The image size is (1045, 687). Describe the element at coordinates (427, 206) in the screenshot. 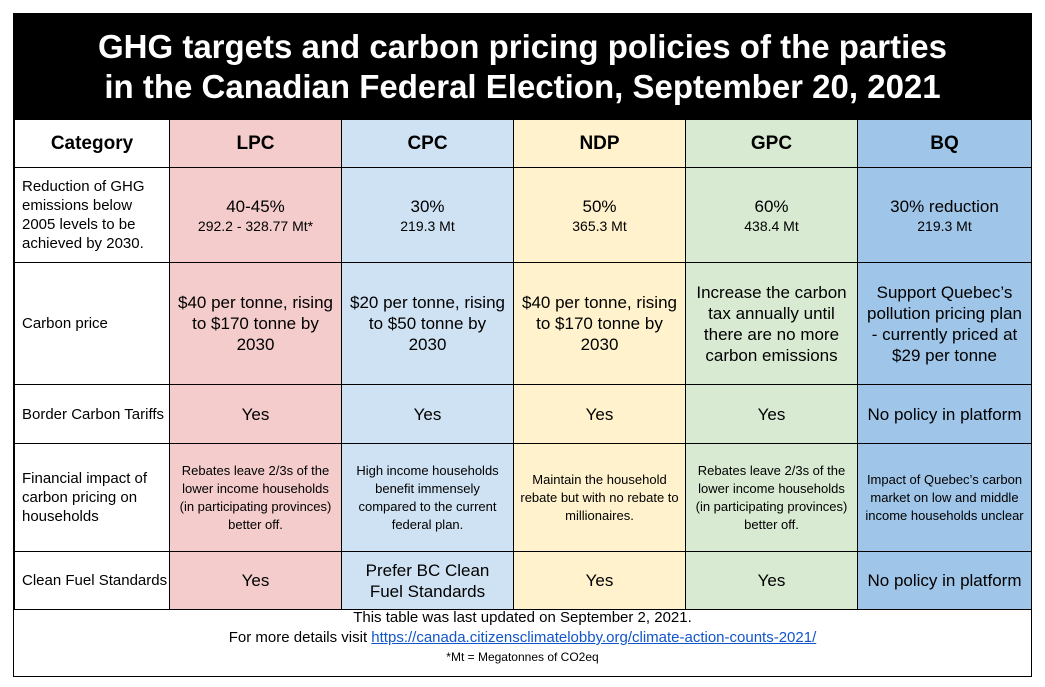

I see `cell-main: 30%` at that location.